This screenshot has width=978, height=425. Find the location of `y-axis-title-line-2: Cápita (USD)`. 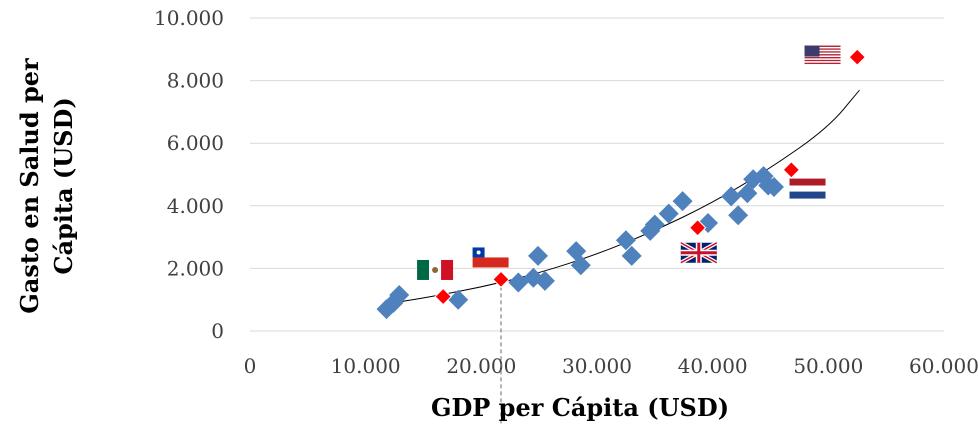

y-axis-title-line-2: Cápita (USD) is located at coordinates (63, 185).